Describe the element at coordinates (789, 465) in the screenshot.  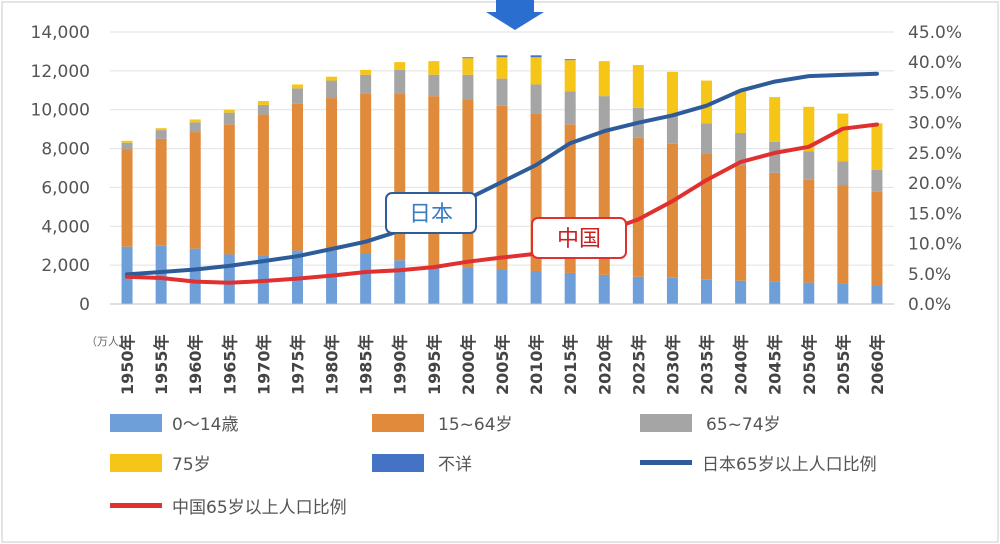
I see `legend-label-japan-line: 日本65岁以上人口比例` at that location.